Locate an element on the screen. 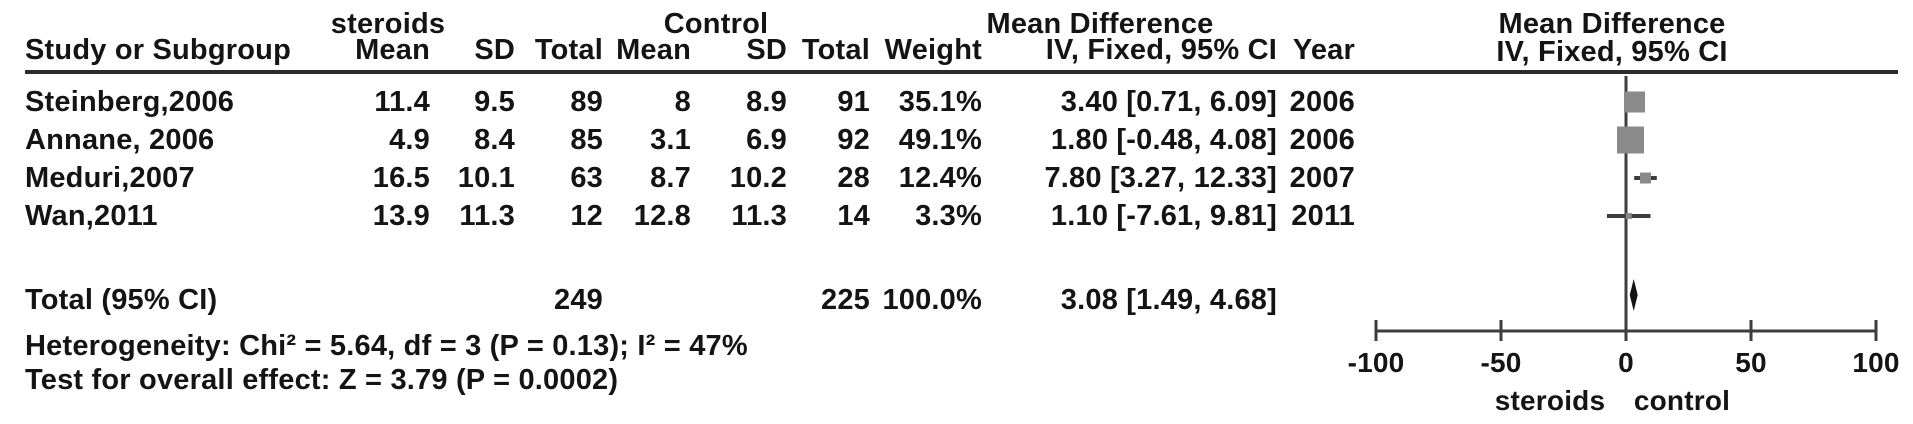 Image resolution: width=1913 pixels, height=424 pixels. ci-value: 1.80 [-0.48, 4.08] is located at coordinates (1163, 139).